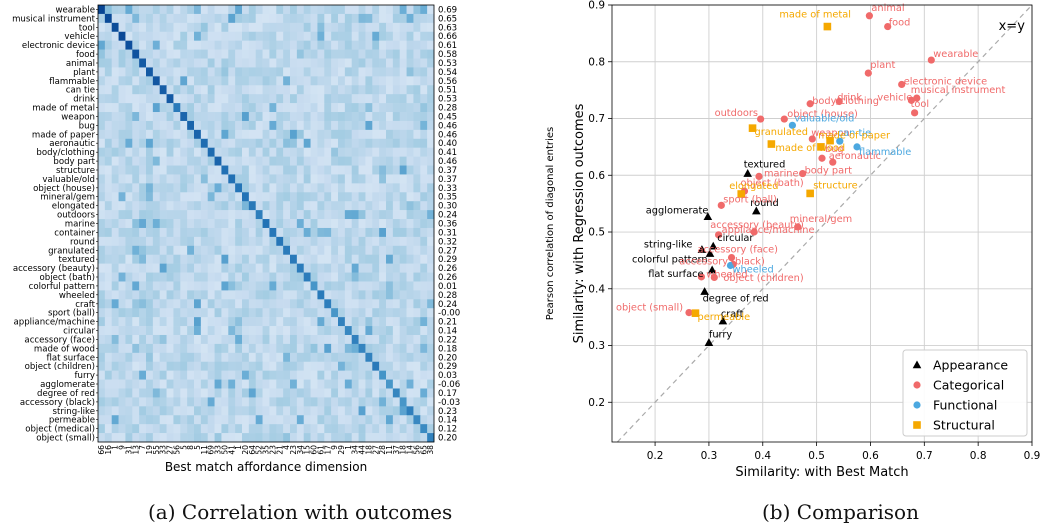 This screenshot has height=531, width=1045. Describe the element at coordinates (970, 365) in the screenshot. I see `legend-entry-label: Appearance` at that location.